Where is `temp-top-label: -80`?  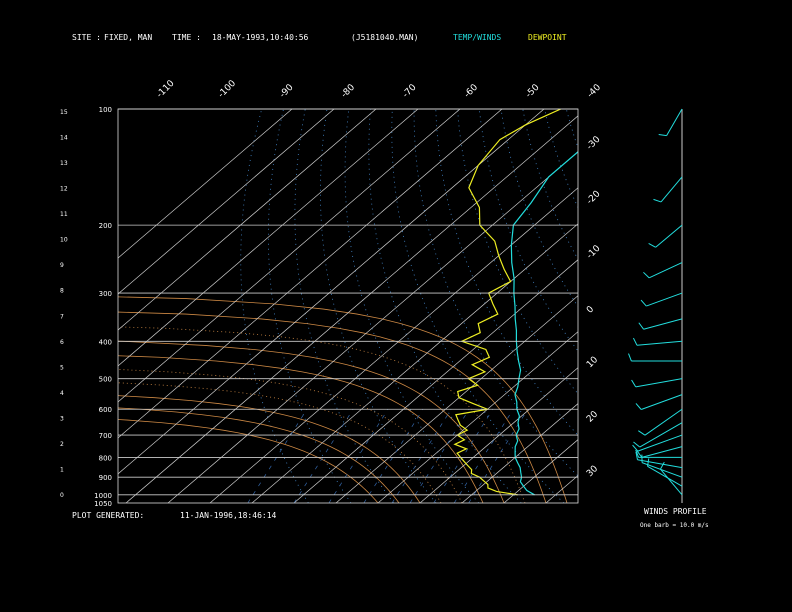 temp-top-label: -80 is located at coordinates (349, 91).